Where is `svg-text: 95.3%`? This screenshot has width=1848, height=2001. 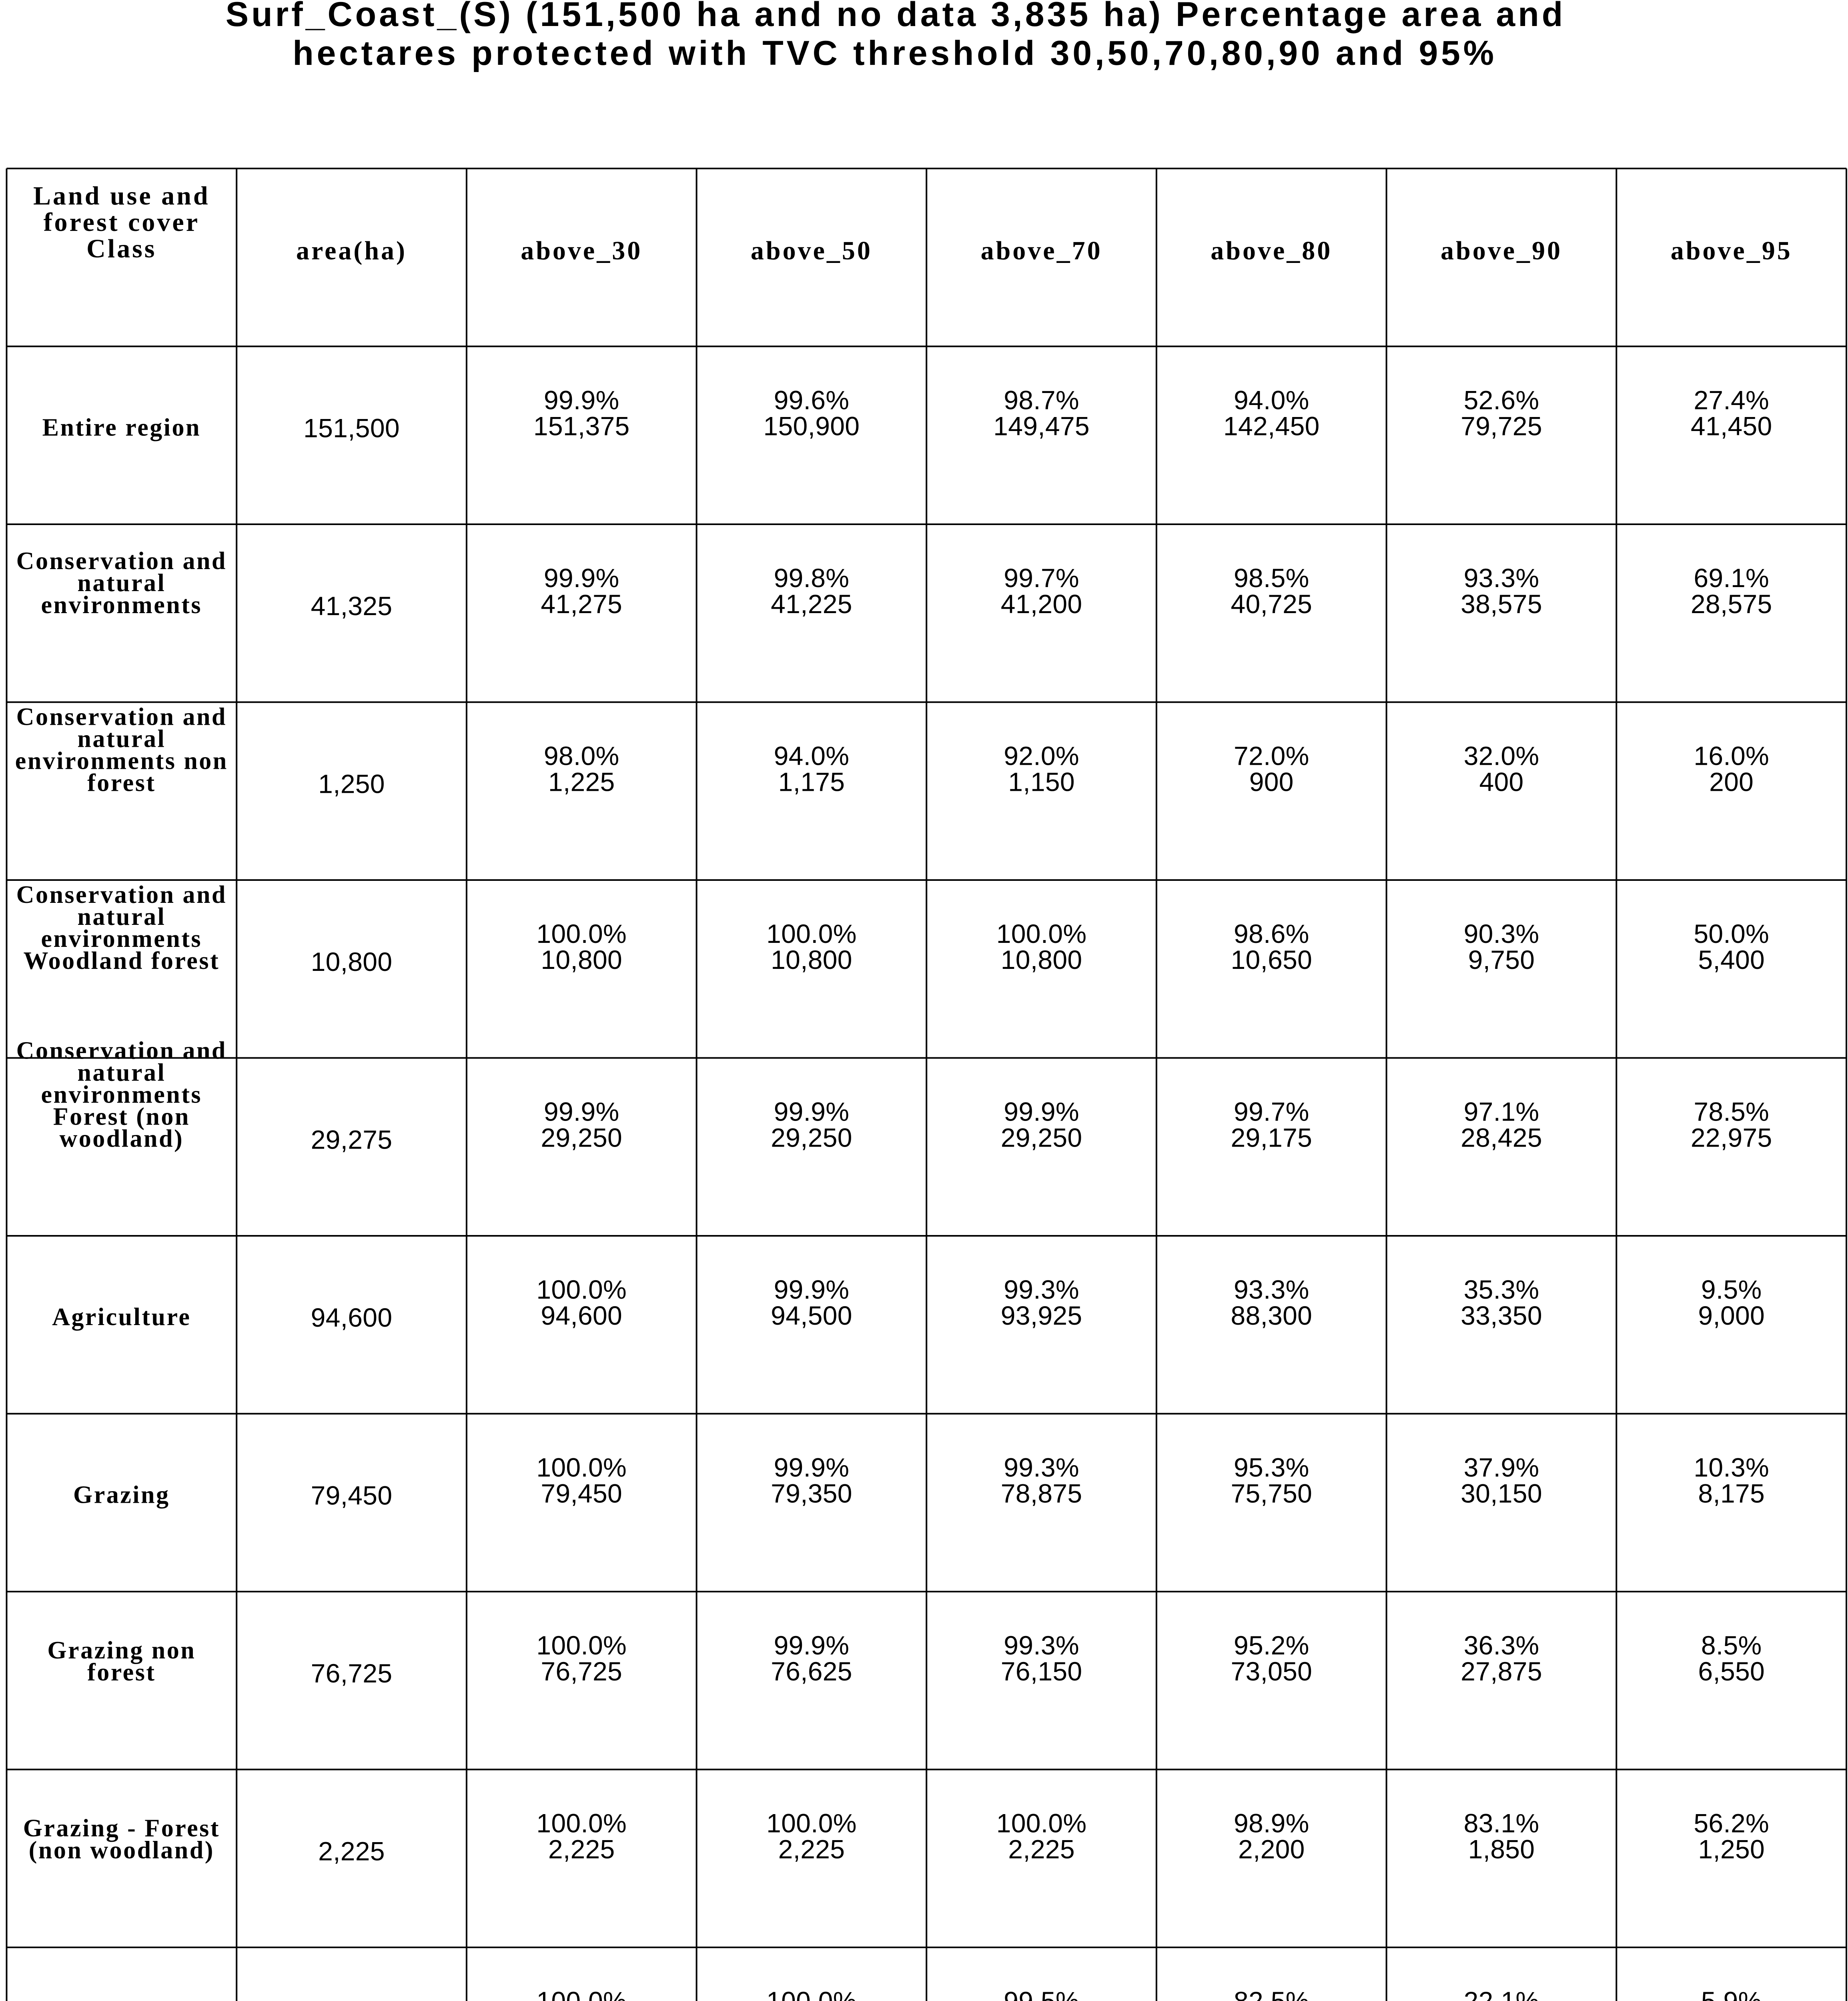
svg-text: 95.3% is located at coordinates (1271, 1467).